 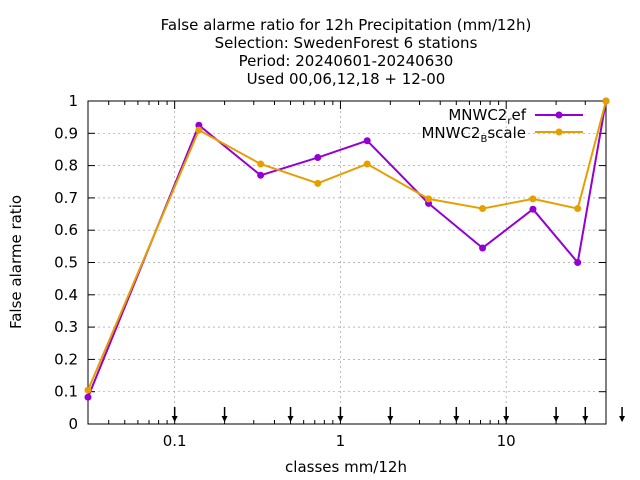 I want to click on legend-label-mnwc2-ref: MNWC2ref, so click(x=487, y=116).